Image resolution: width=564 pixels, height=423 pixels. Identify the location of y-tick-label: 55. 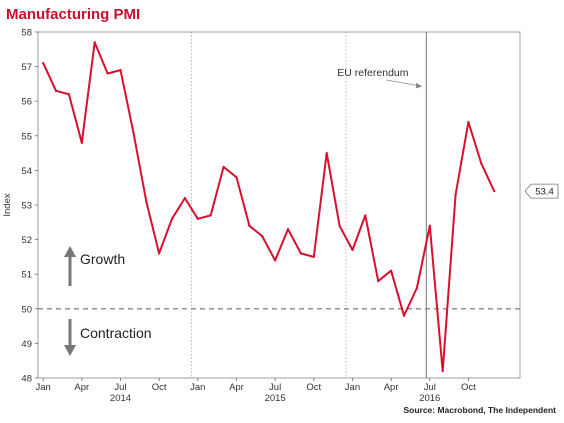
(26, 136).